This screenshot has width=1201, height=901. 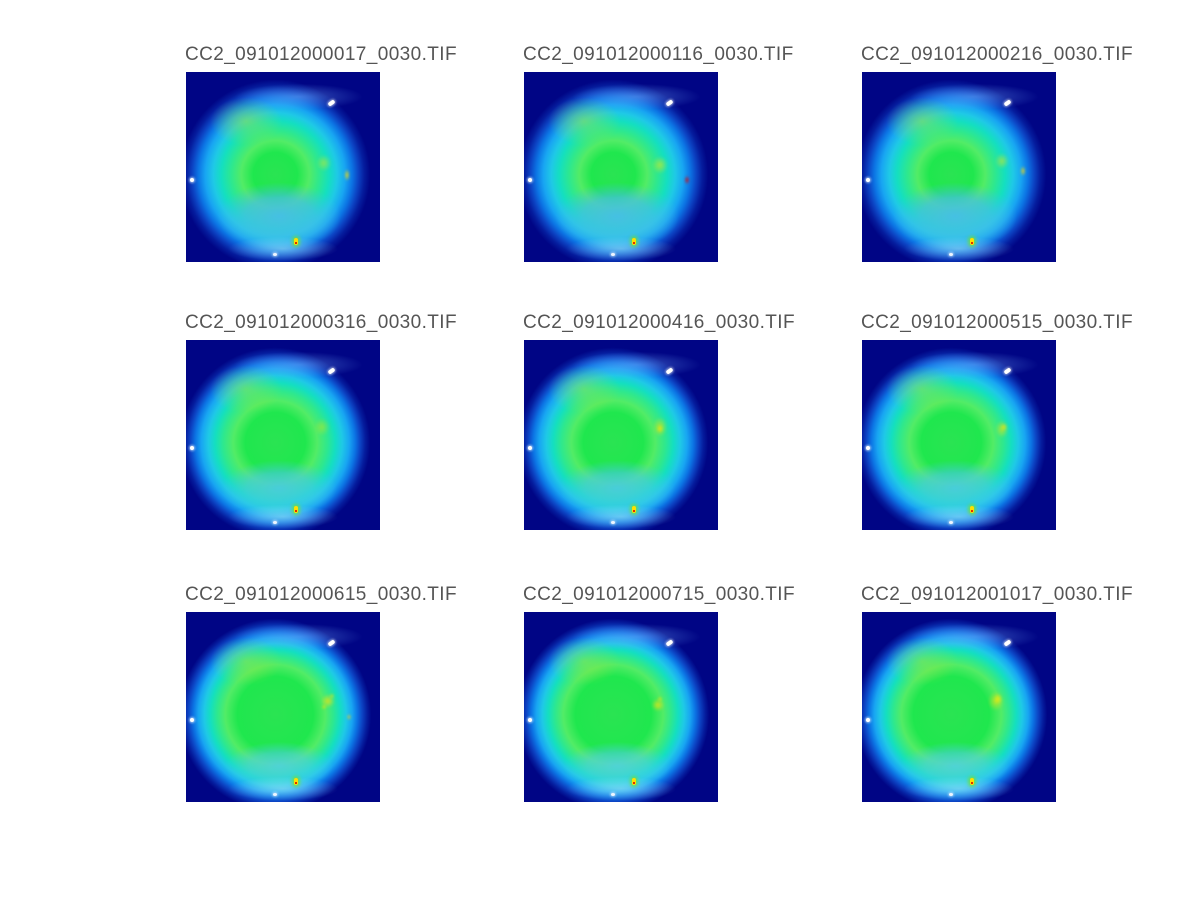 What do you see at coordinates (659, 594) in the screenshot?
I see `subplot-title: CC2_091012000715_0030.TIF` at bounding box center [659, 594].